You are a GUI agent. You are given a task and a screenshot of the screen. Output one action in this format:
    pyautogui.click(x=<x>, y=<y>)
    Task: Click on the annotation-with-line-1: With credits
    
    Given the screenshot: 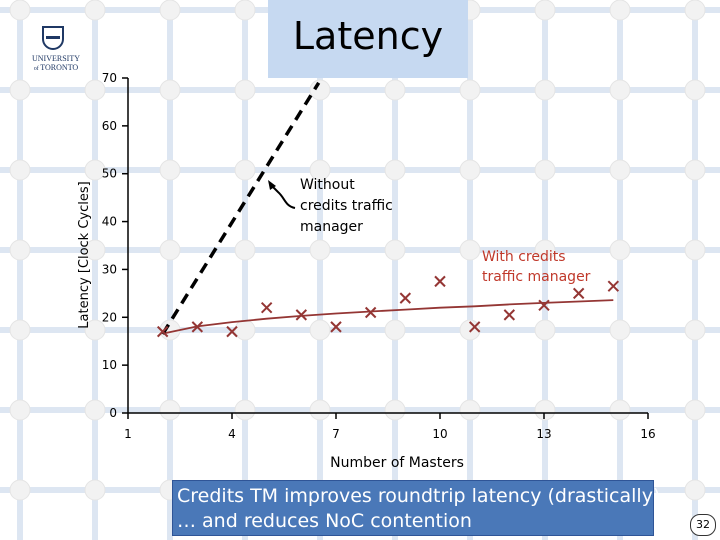 What is the action you would take?
    pyautogui.click(x=524, y=257)
    